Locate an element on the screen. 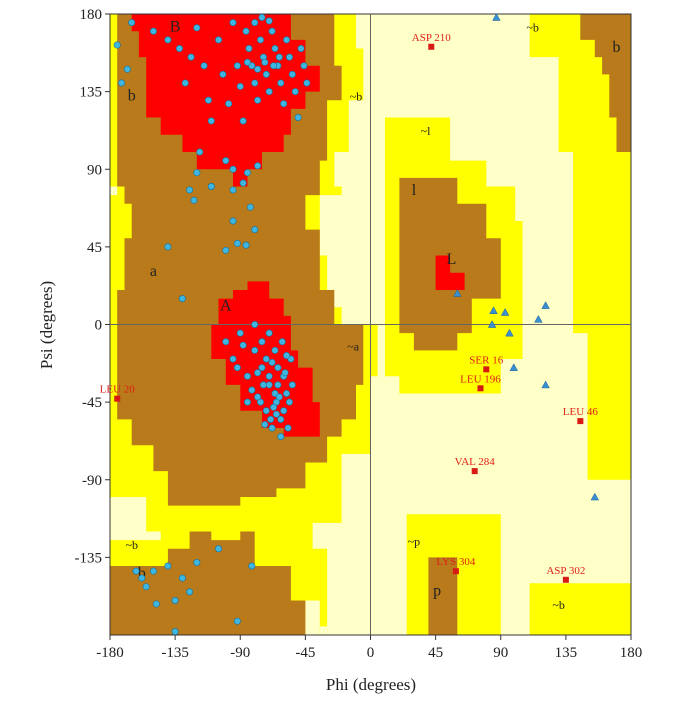  y-tick-label: 45 is located at coordinates (94, 248).